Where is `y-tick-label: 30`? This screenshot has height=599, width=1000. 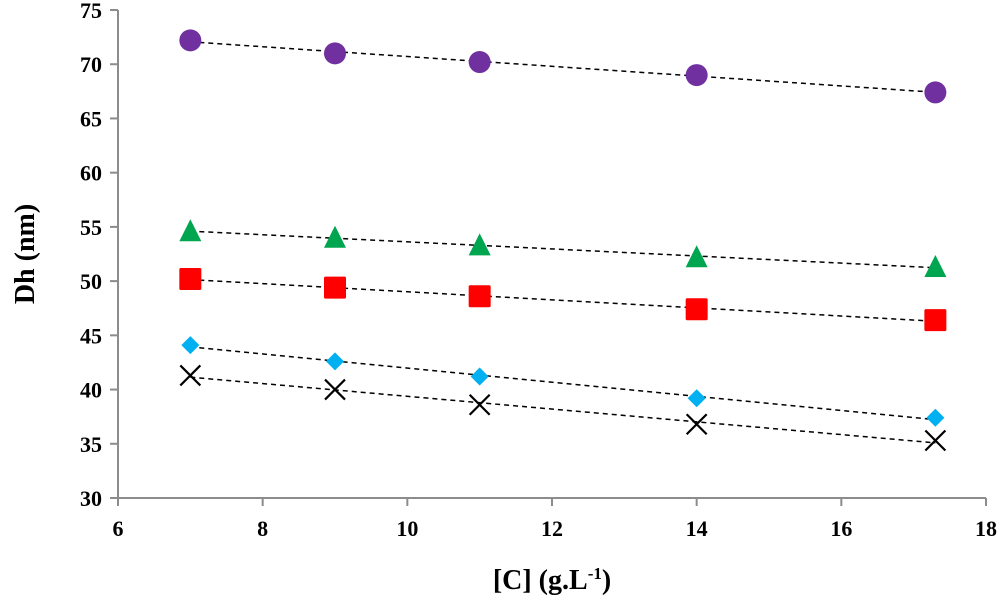 y-tick-label: 30 is located at coordinates (91, 498).